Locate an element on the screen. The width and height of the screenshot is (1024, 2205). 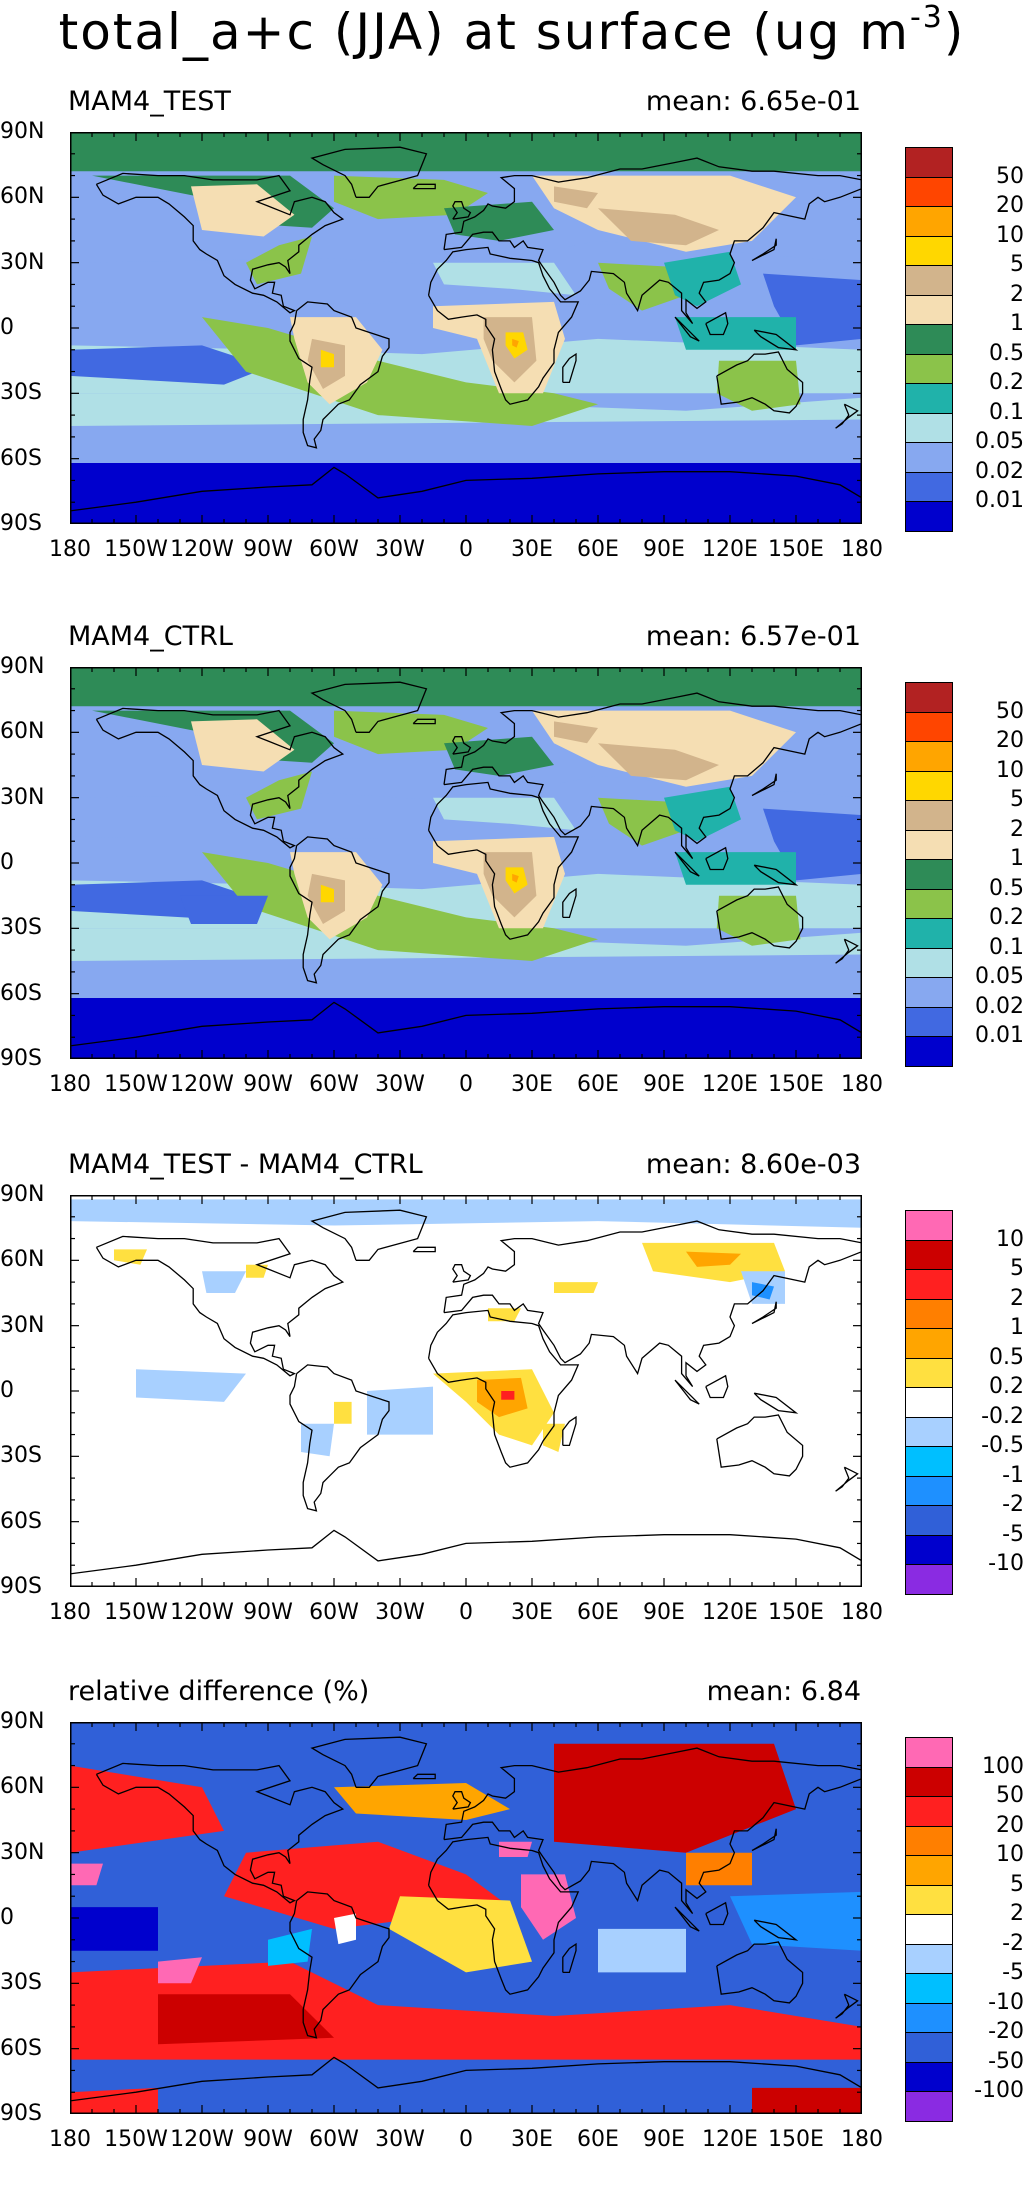
colorbar-label: -10 is located at coordinates (1006, 2002).